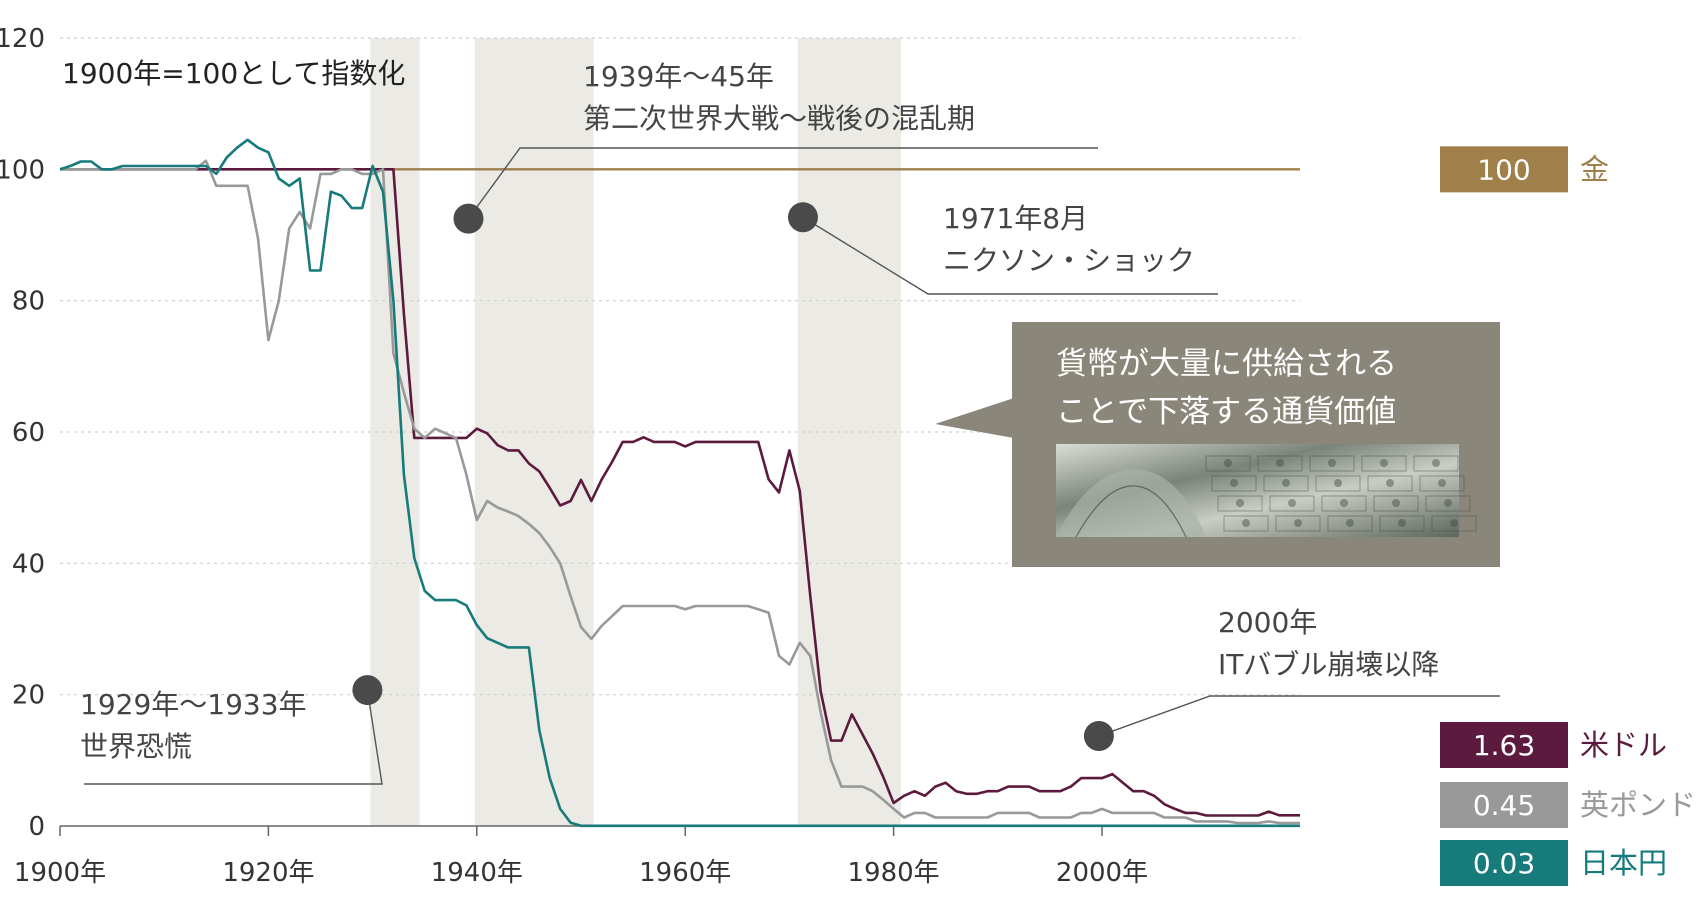 This screenshot has width=1700, height=923. I want to click on series-name-label: 金, so click(1594, 169).